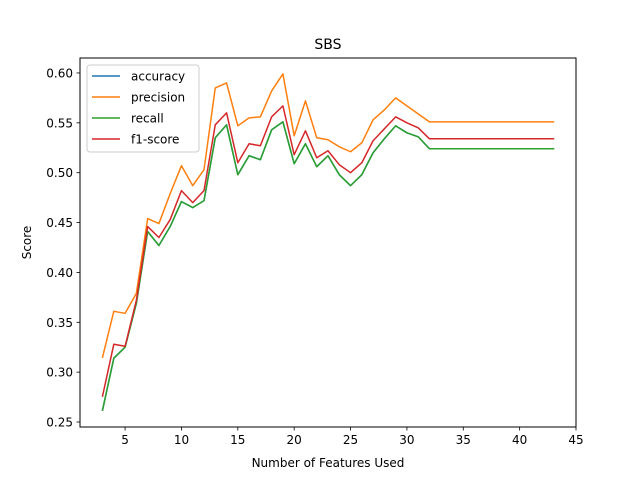 This screenshot has height=485, width=640. Describe the element at coordinates (575, 440) in the screenshot. I see `x-tick-label: 45` at that location.